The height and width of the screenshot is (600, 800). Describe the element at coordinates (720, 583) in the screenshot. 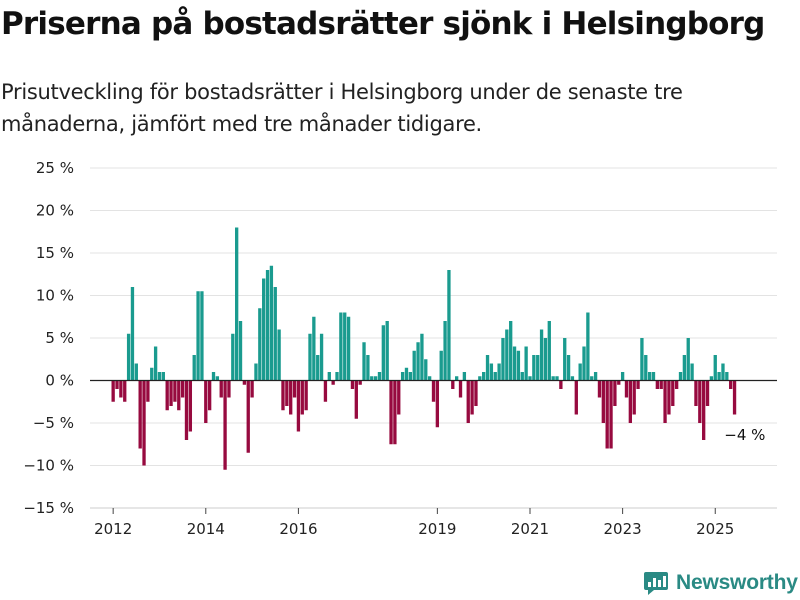

I see `newsworthy-logo: Newsworthy` at that location.